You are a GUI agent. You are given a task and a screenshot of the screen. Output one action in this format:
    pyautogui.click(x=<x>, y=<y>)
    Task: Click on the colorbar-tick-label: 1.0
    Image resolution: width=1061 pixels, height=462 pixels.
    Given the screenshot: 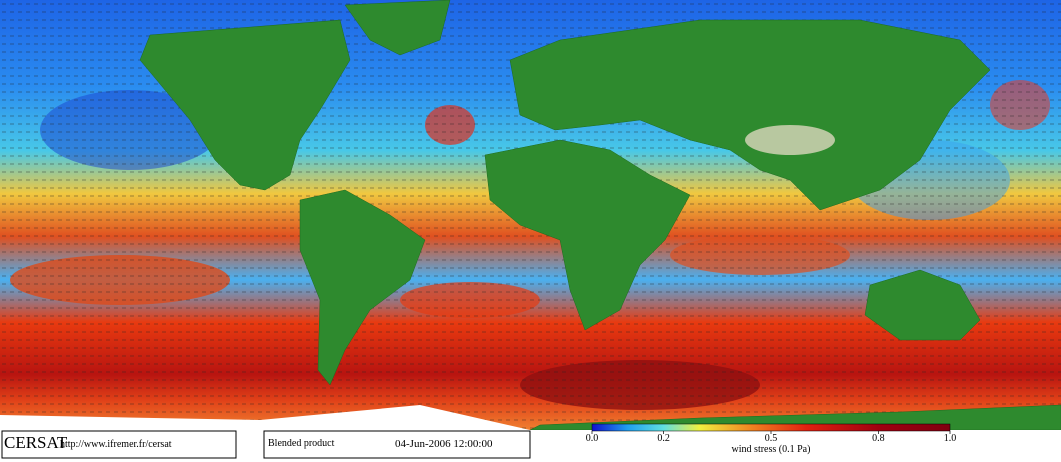 What is the action you would take?
    pyautogui.click(x=950, y=438)
    